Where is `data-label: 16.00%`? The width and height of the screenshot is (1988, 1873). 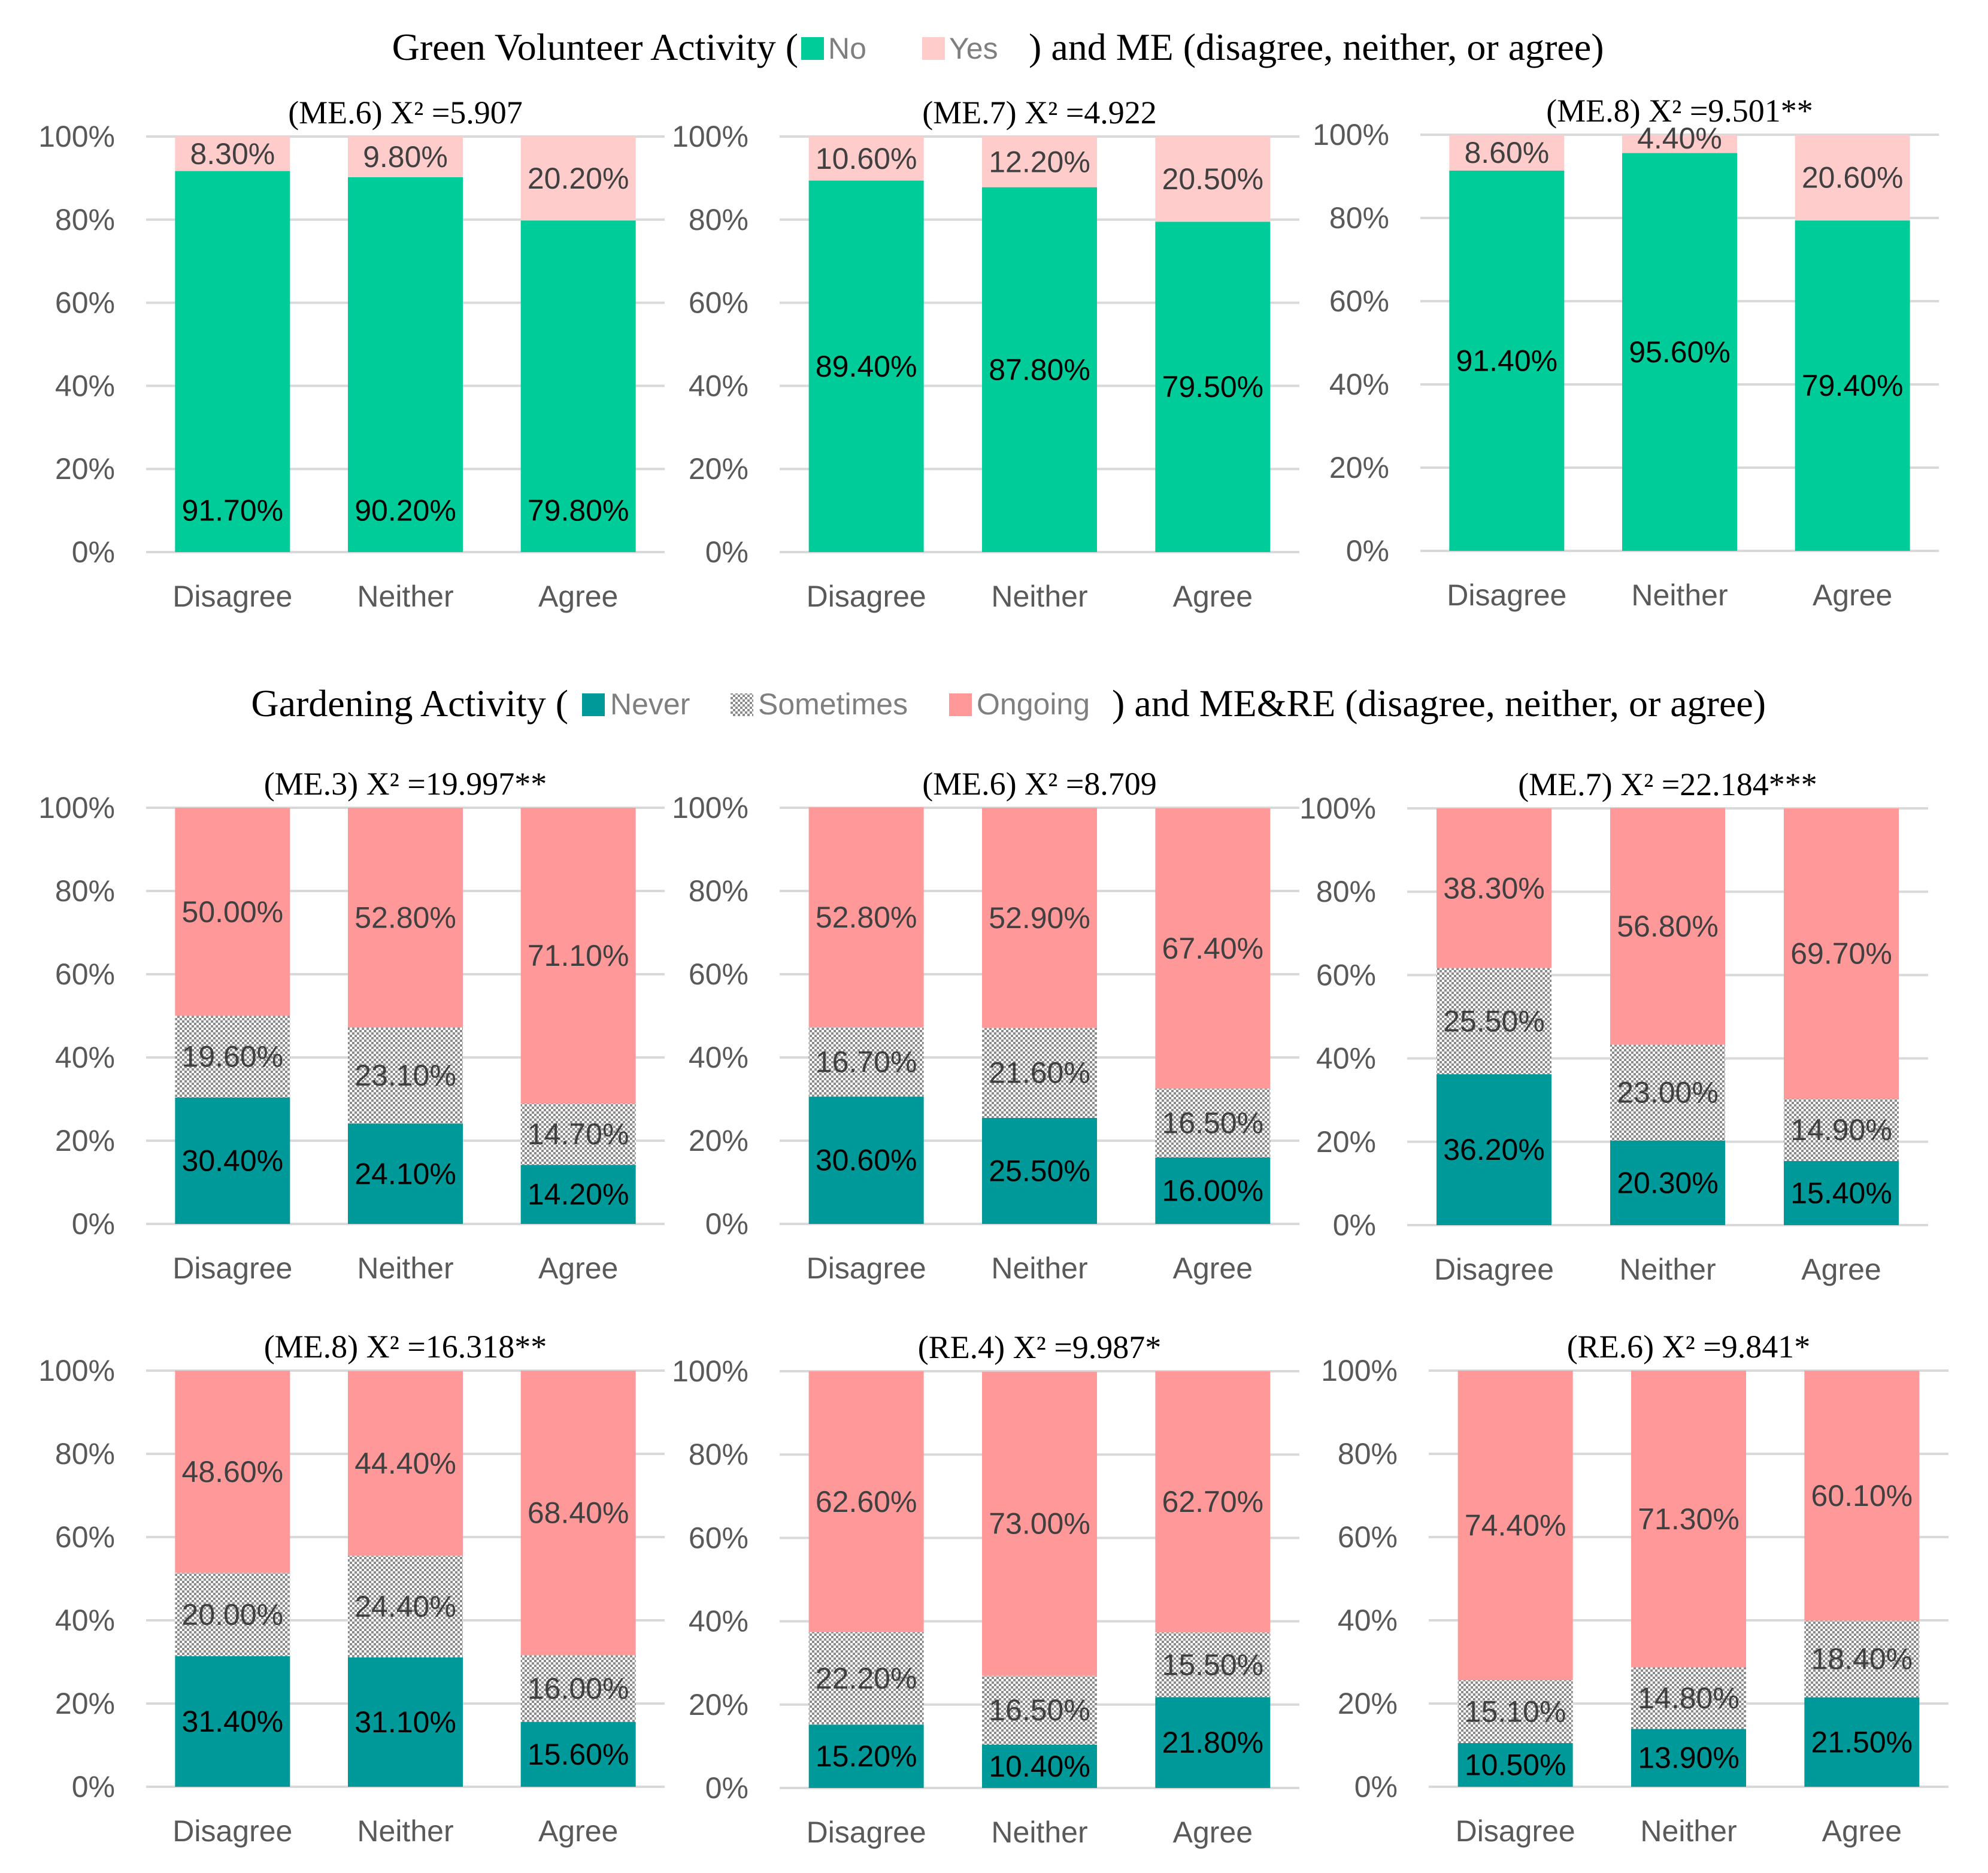 data-label: 16.00% is located at coordinates (1213, 1190).